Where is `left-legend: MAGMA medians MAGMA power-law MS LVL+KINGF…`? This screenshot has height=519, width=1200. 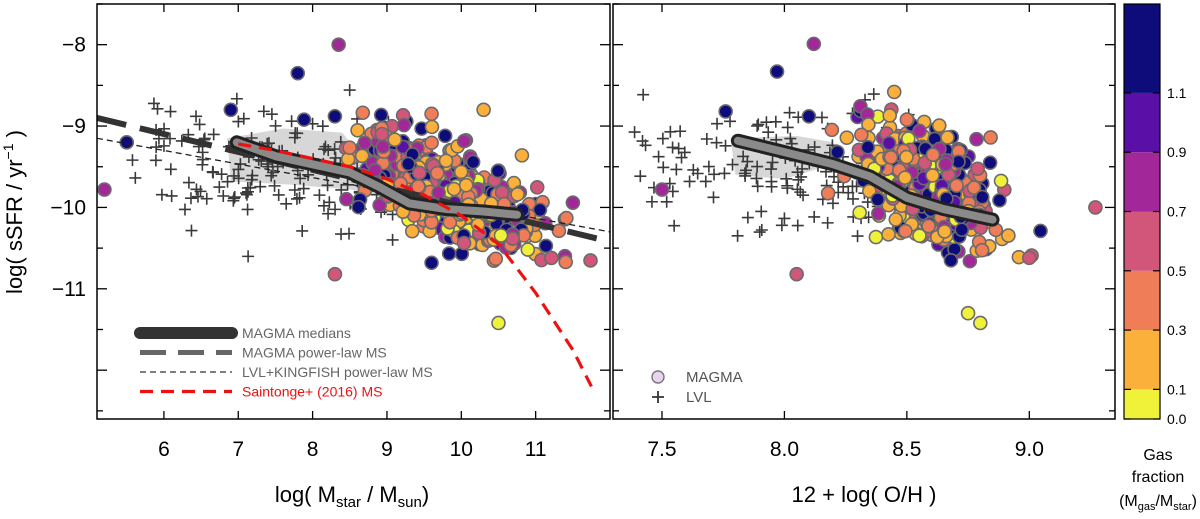
left-legend: MAGMA medians MAGMA power-law MS LVL+KINGF… is located at coordinates (283, 362).